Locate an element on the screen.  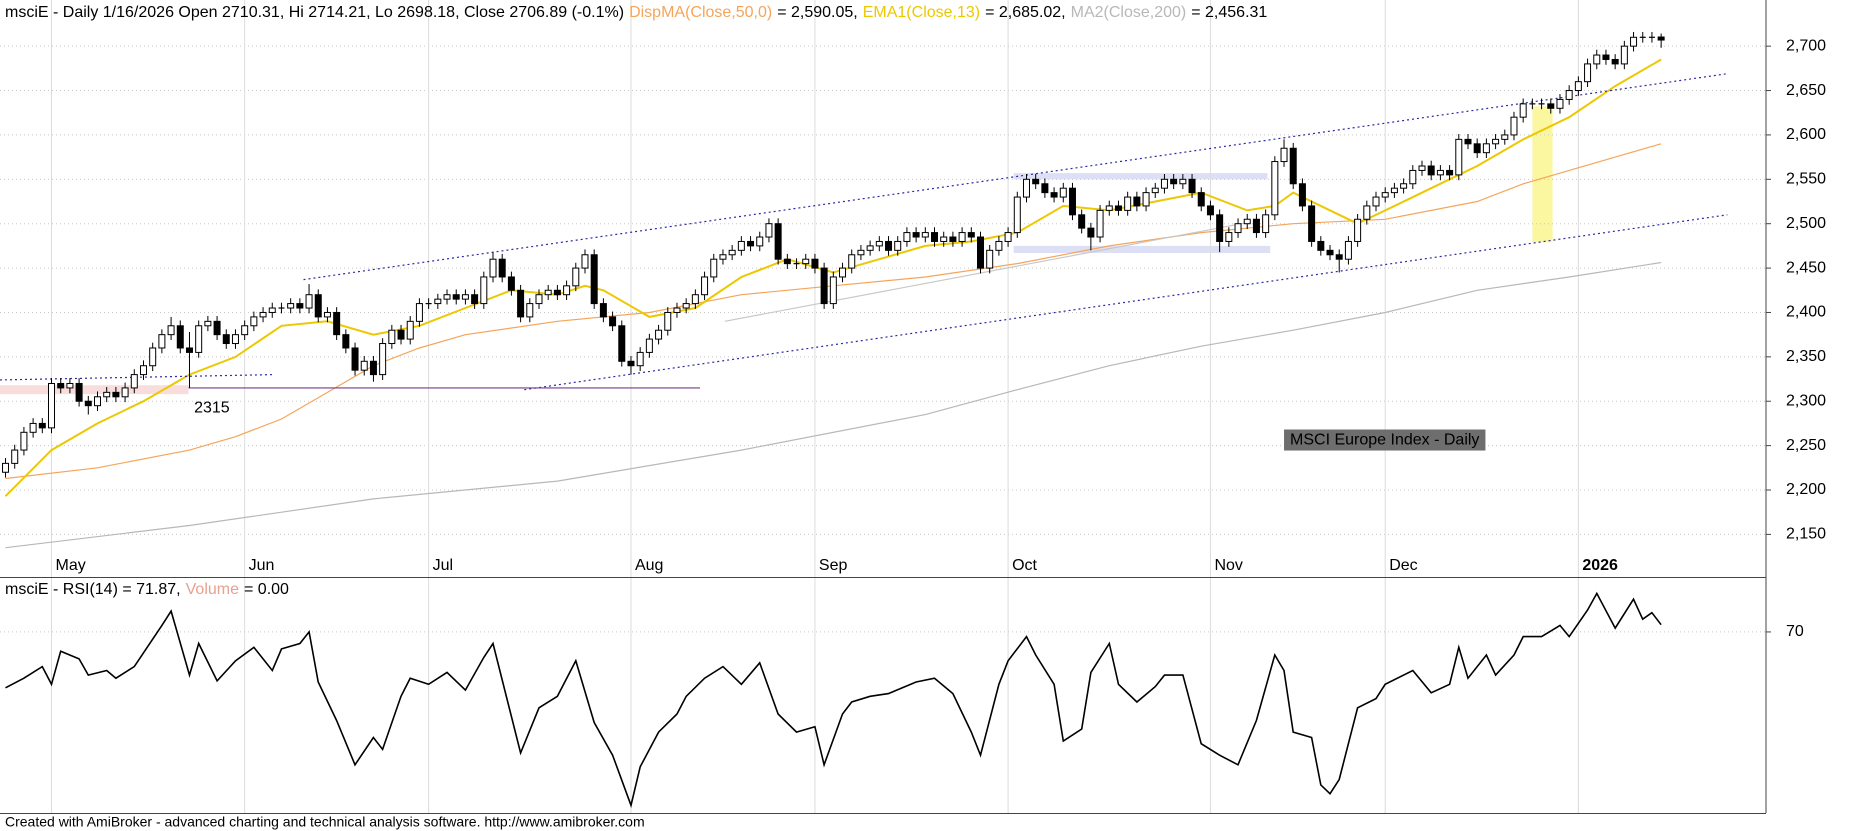
x-tick-label: May is located at coordinates (71, 565).